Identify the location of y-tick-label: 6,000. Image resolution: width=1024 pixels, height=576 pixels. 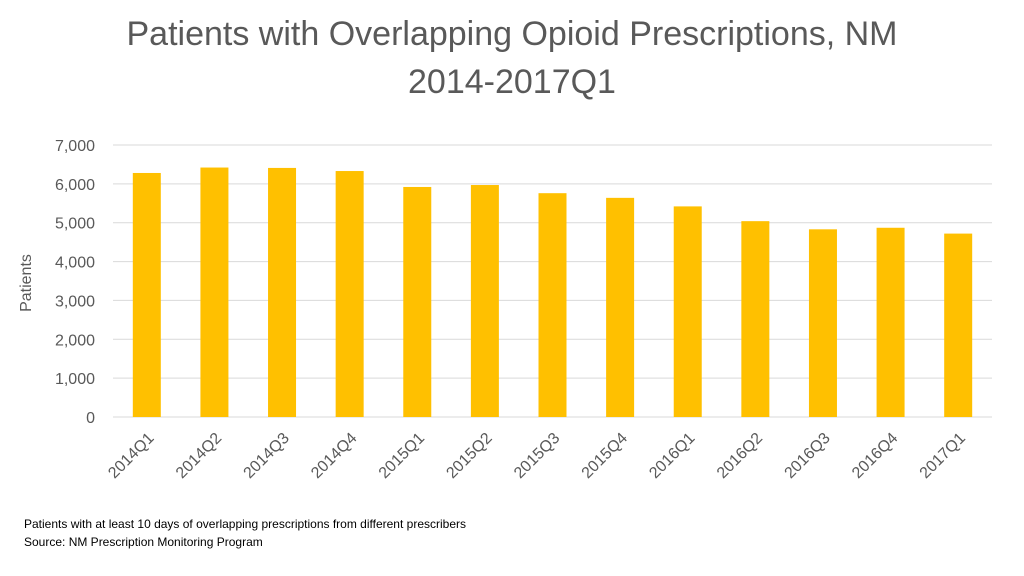
(75, 185).